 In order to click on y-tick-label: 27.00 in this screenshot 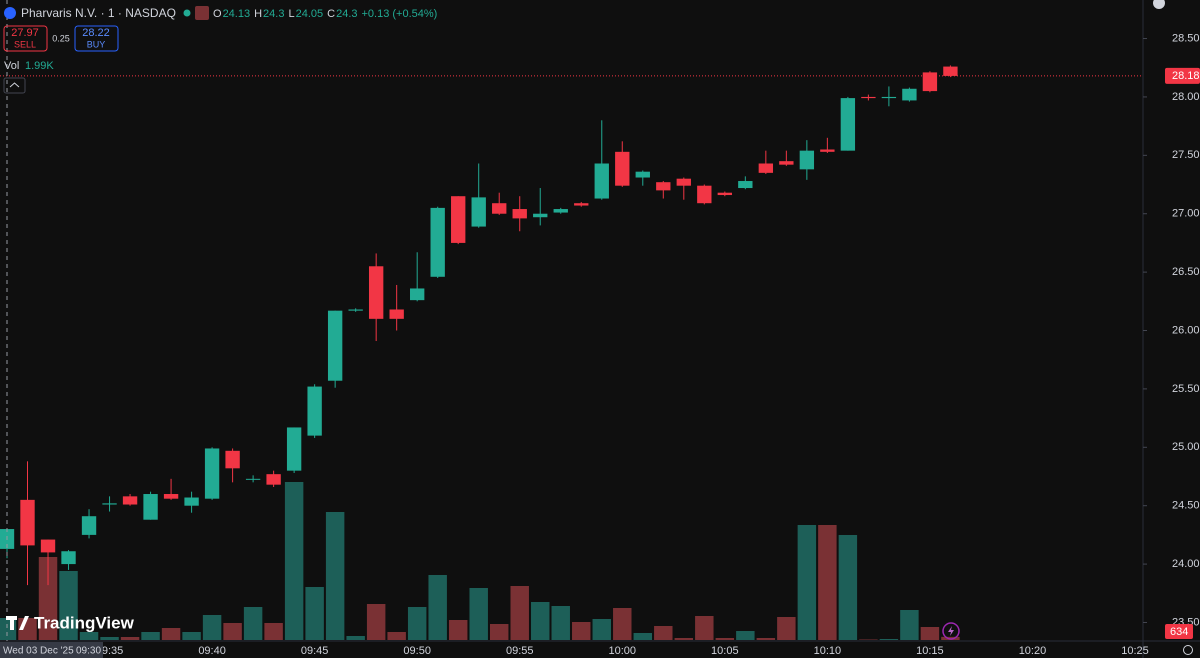, I will do `click(1186, 214)`.